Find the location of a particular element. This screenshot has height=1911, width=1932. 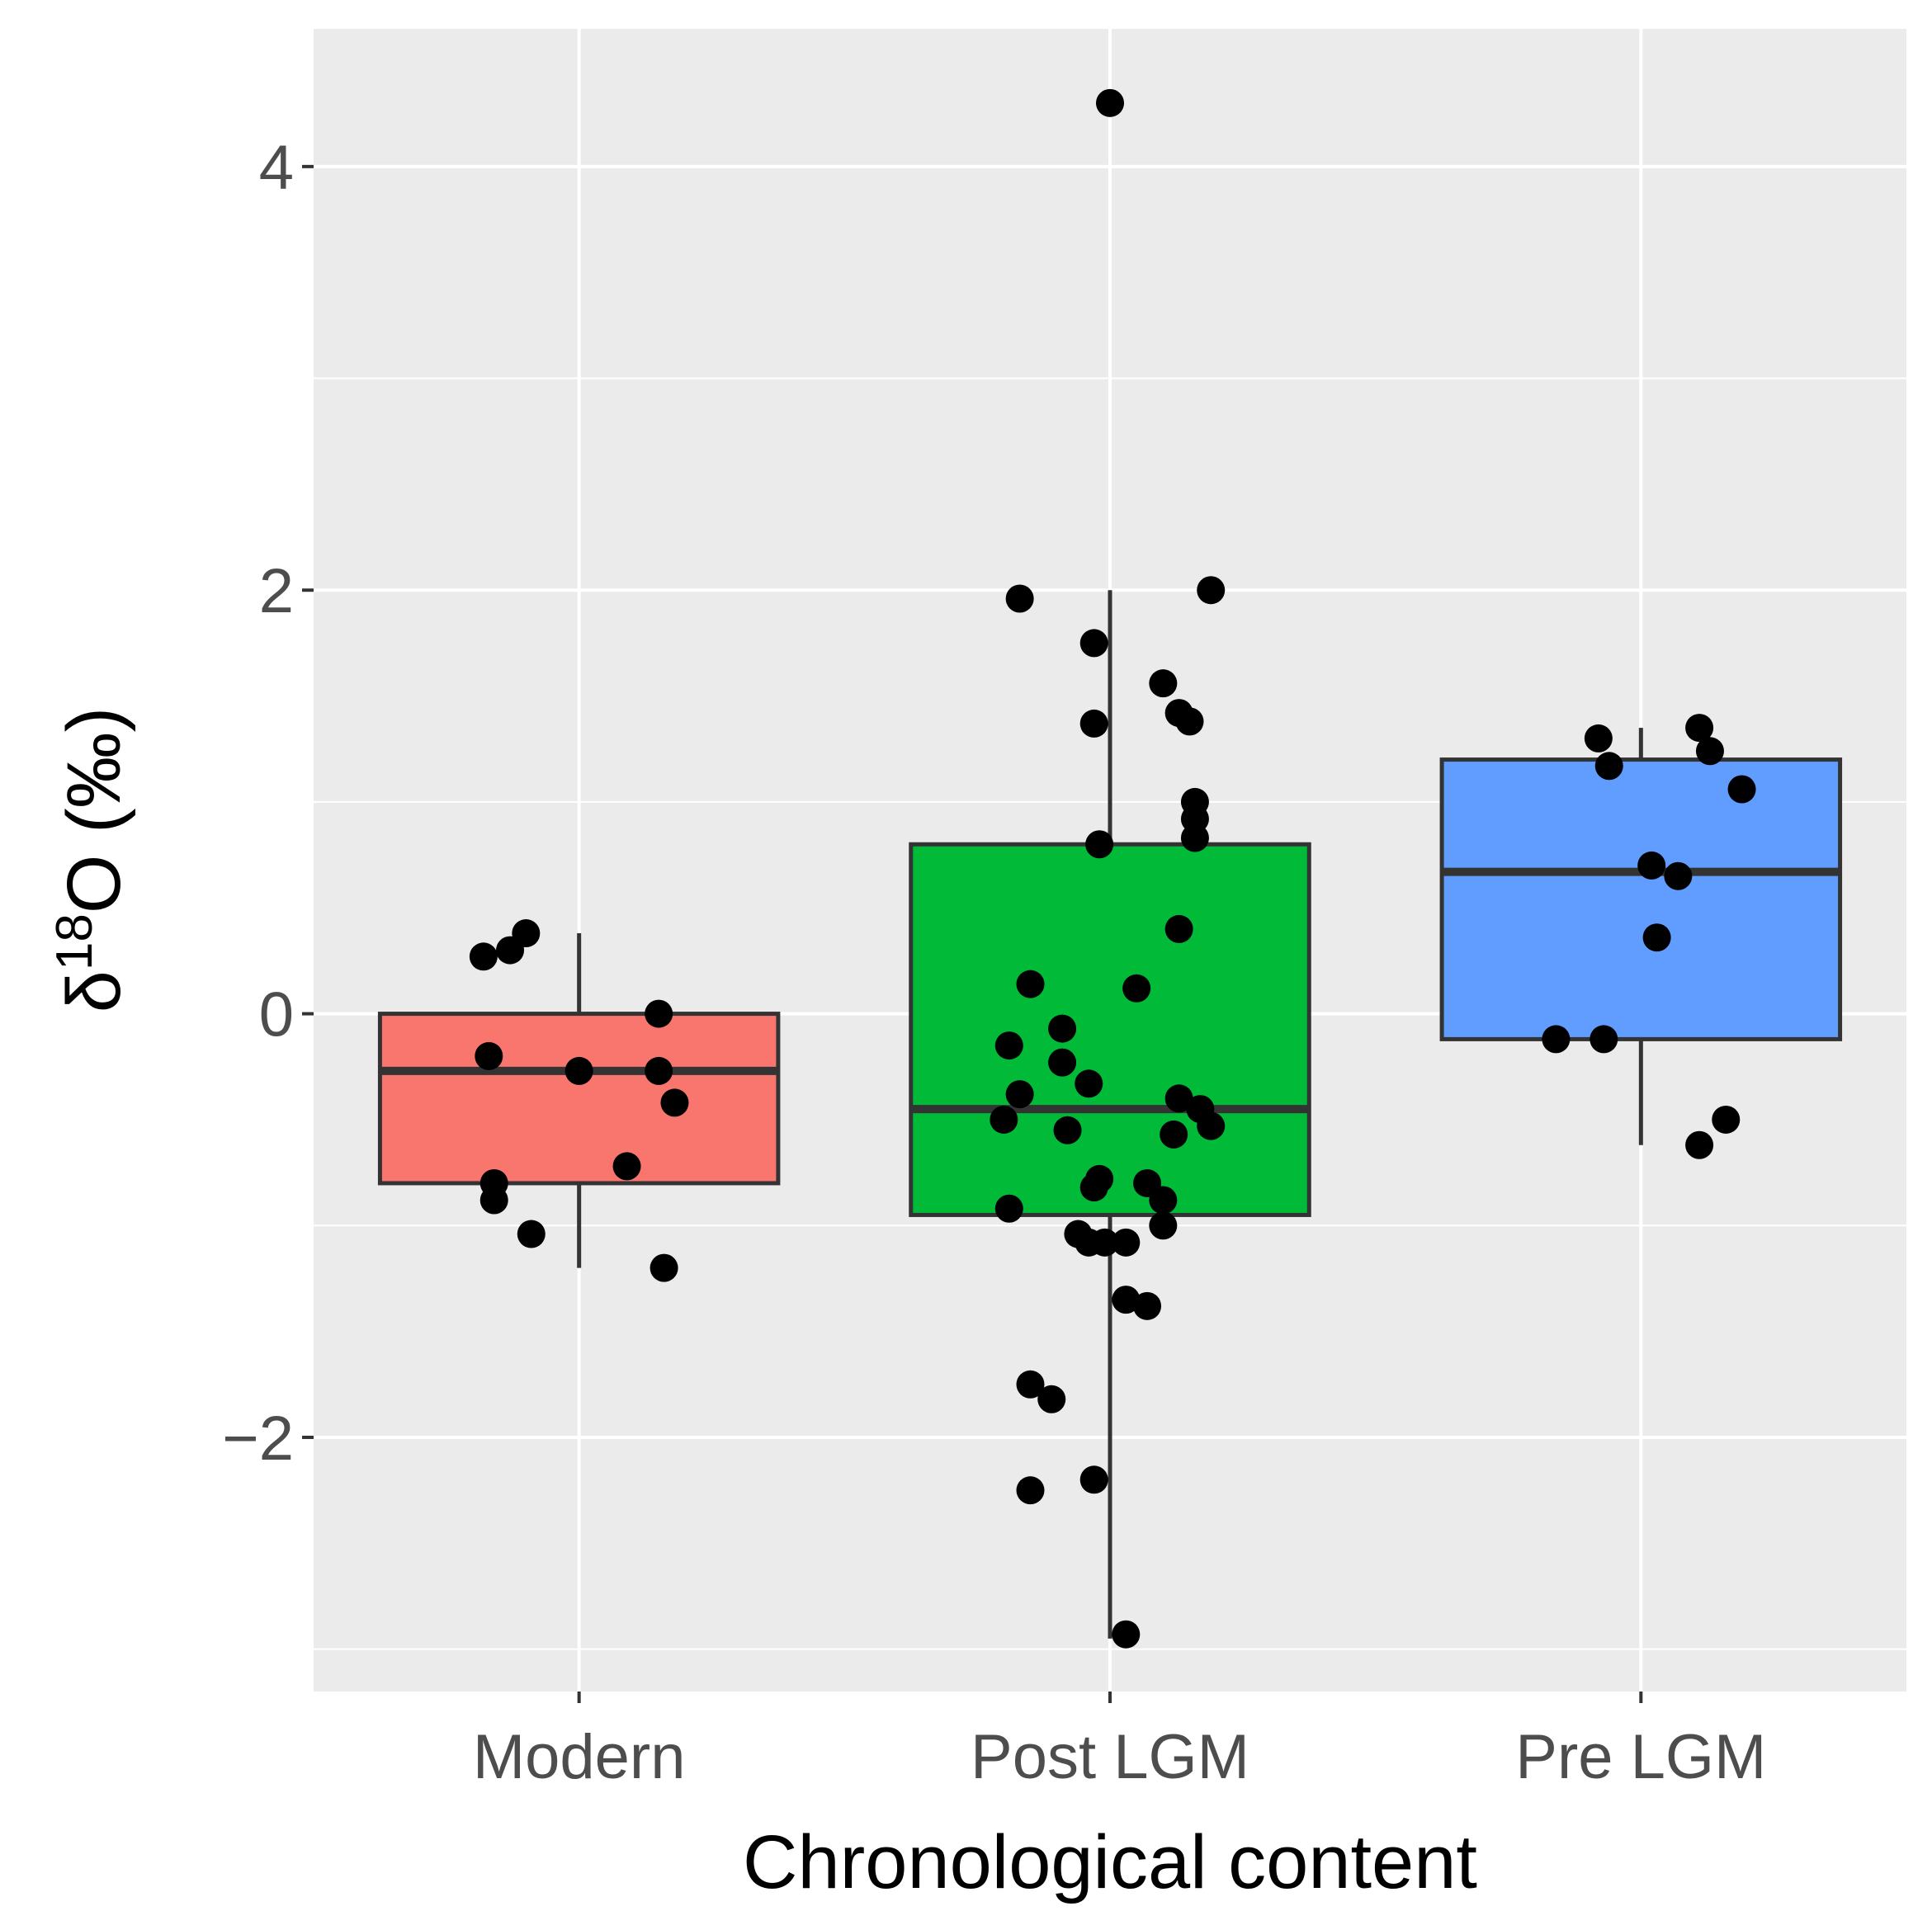

x-tick-label: Pre LGM is located at coordinates (1640, 1757).